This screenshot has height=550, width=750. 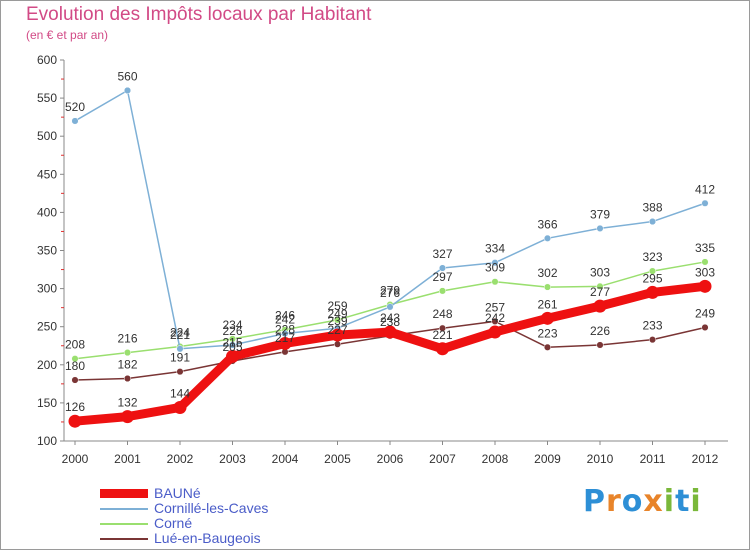 What do you see at coordinates (442, 459) in the screenshot?
I see `x-tick-label: 2007` at bounding box center [442, 459].